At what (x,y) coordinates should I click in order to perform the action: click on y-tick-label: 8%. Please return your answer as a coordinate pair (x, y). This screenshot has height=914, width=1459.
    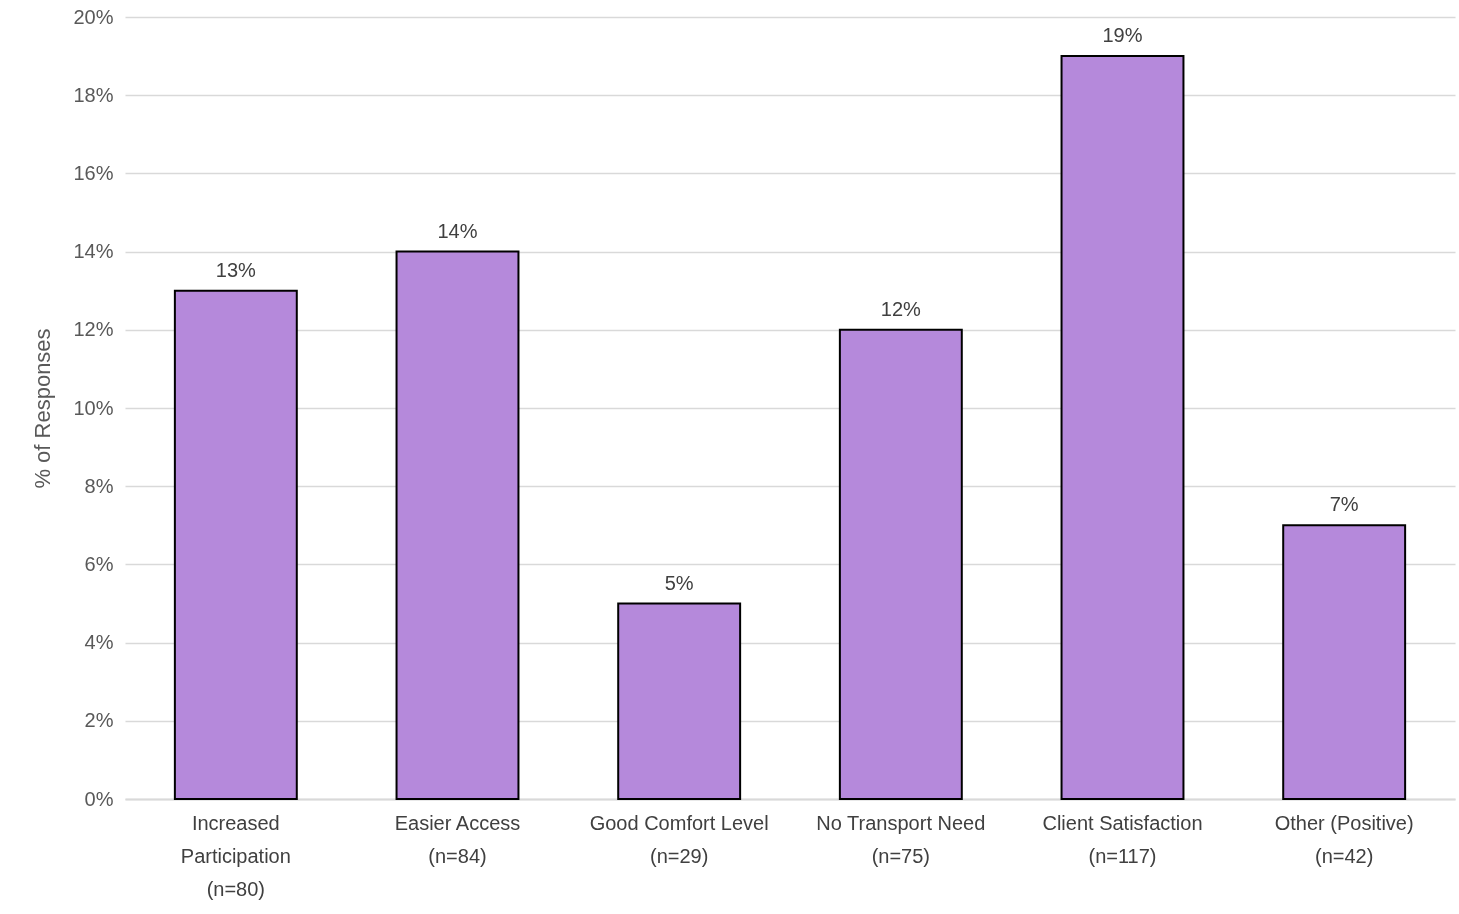
    Looking at the image, I should click on (99, 485).